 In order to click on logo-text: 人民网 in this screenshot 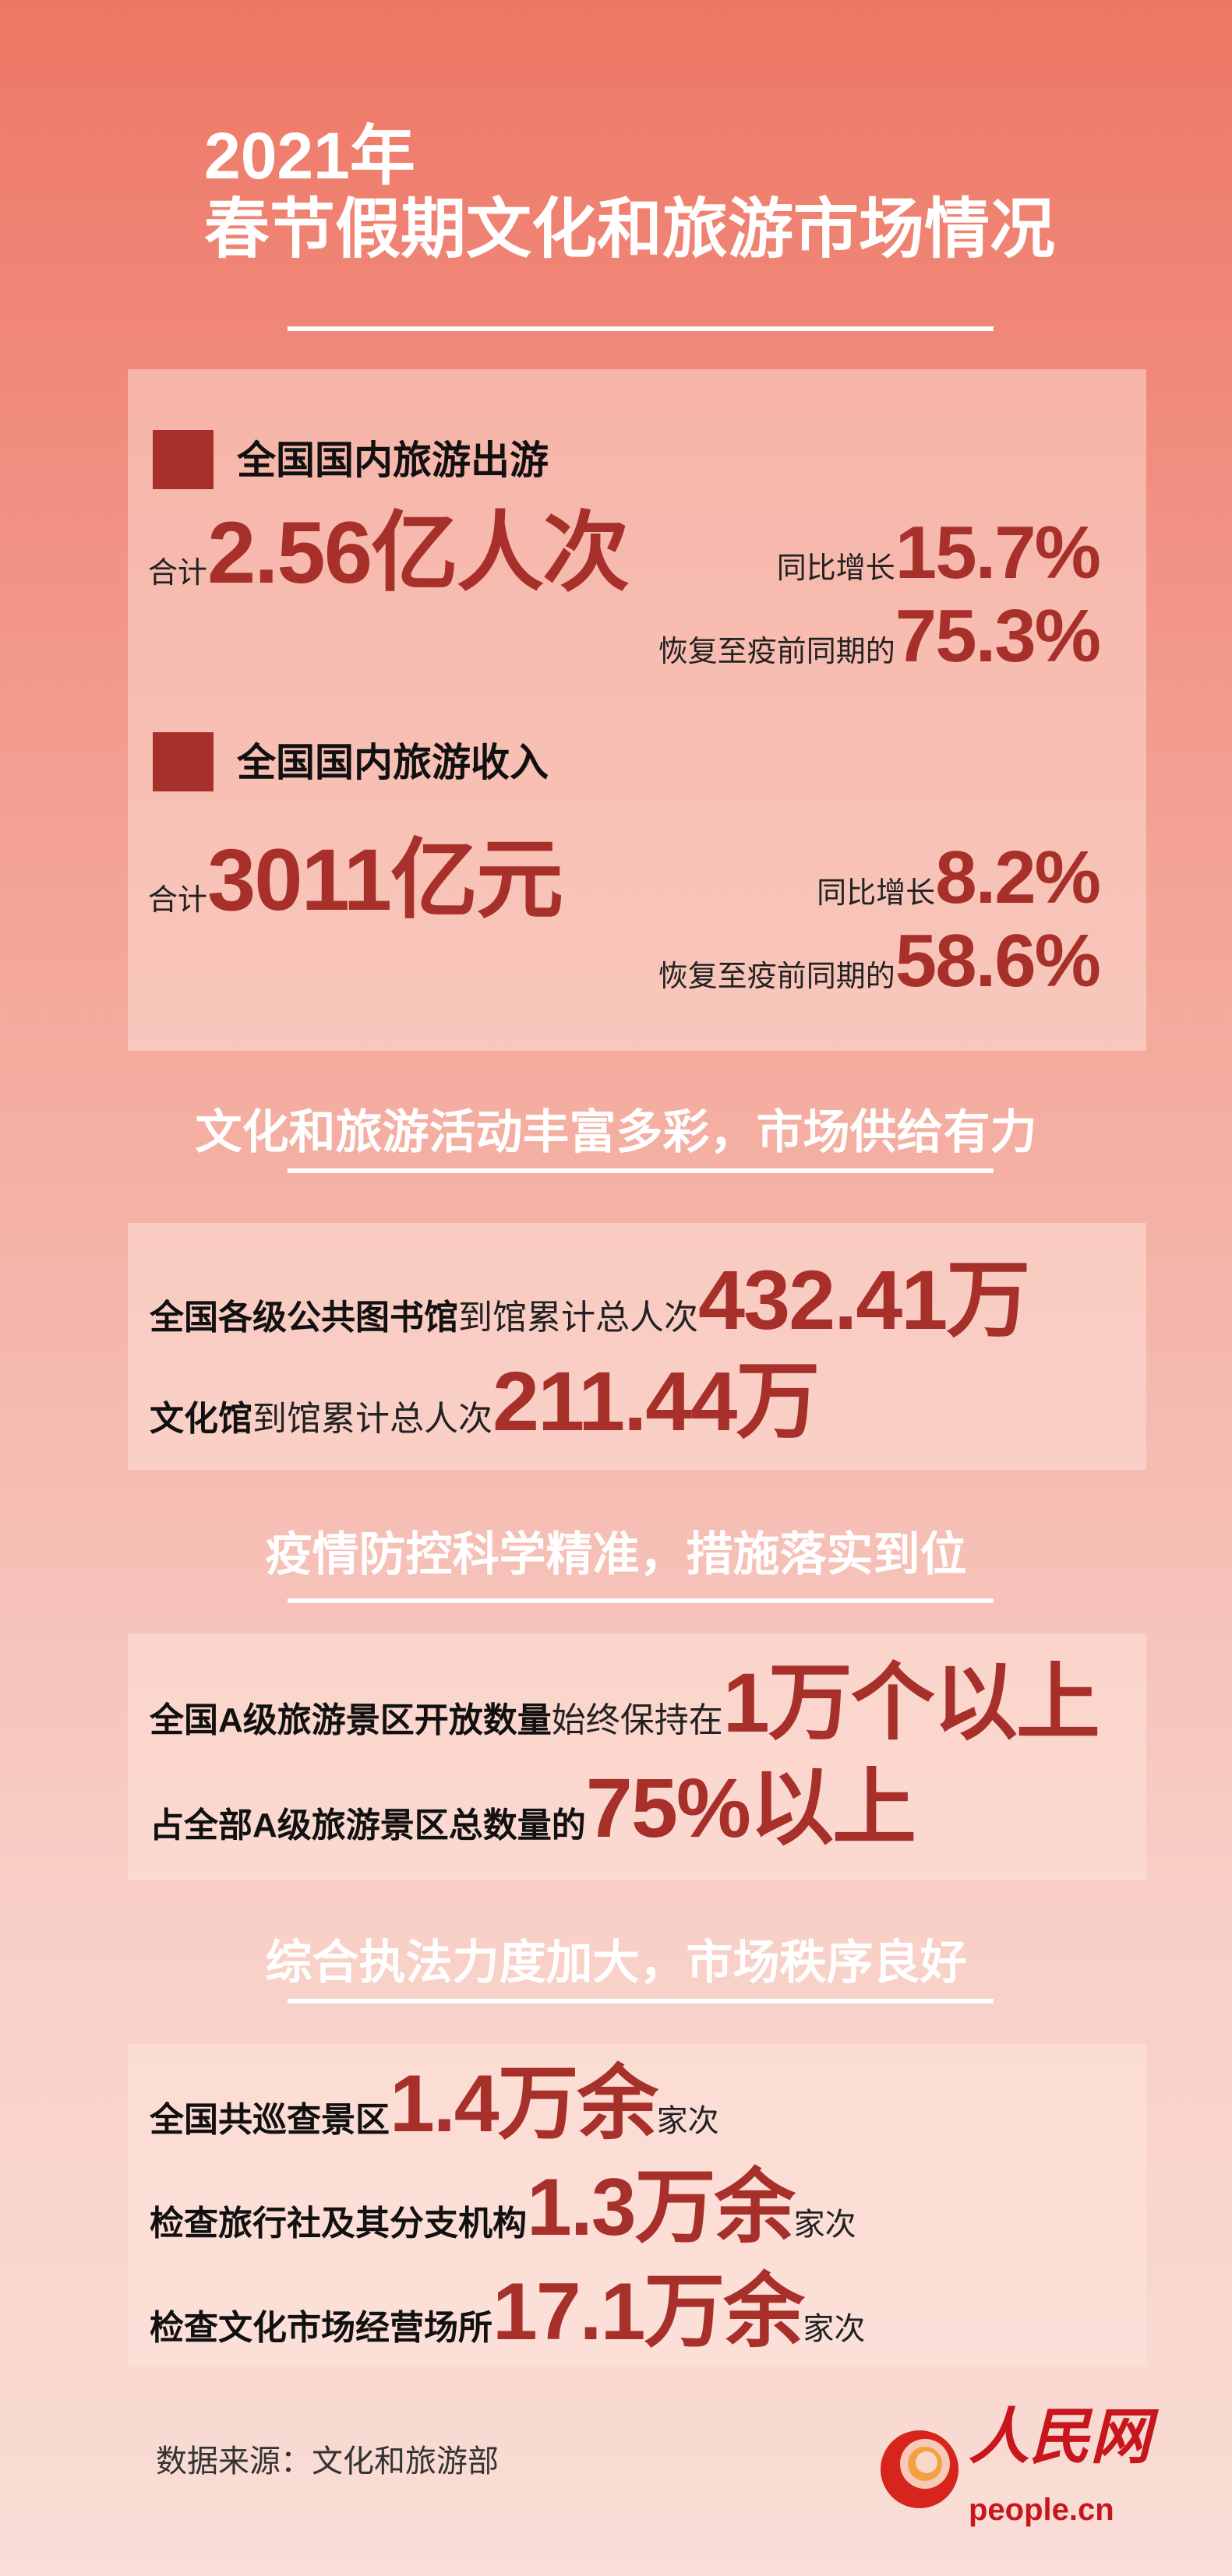, I will do `click(1060, 2437)`.